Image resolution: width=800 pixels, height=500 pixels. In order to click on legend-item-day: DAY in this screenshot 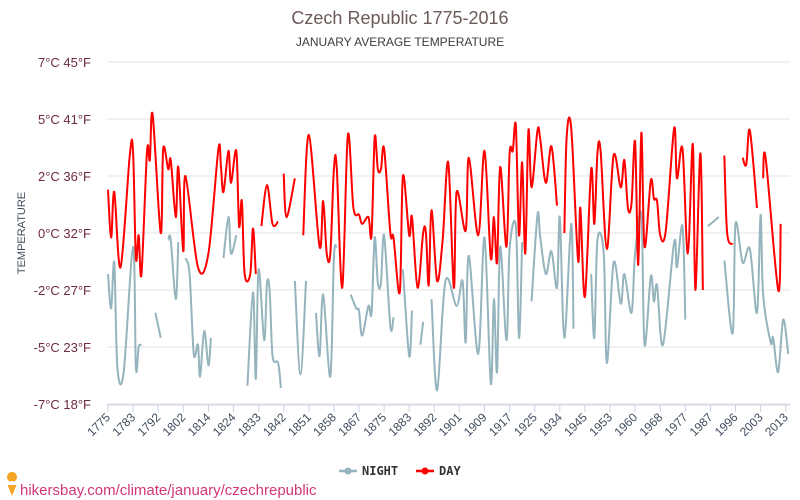, I will do `click(438, 471)`.